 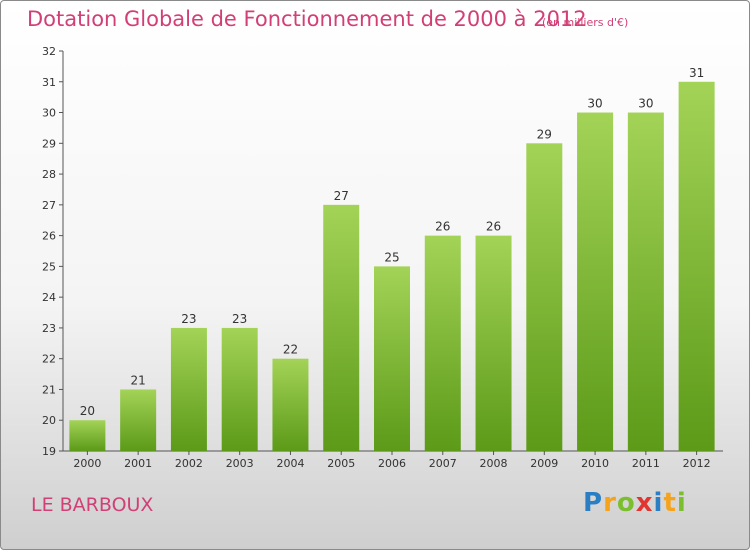 I want to click on y-tick-label: 28, so click(x=49, y=174).